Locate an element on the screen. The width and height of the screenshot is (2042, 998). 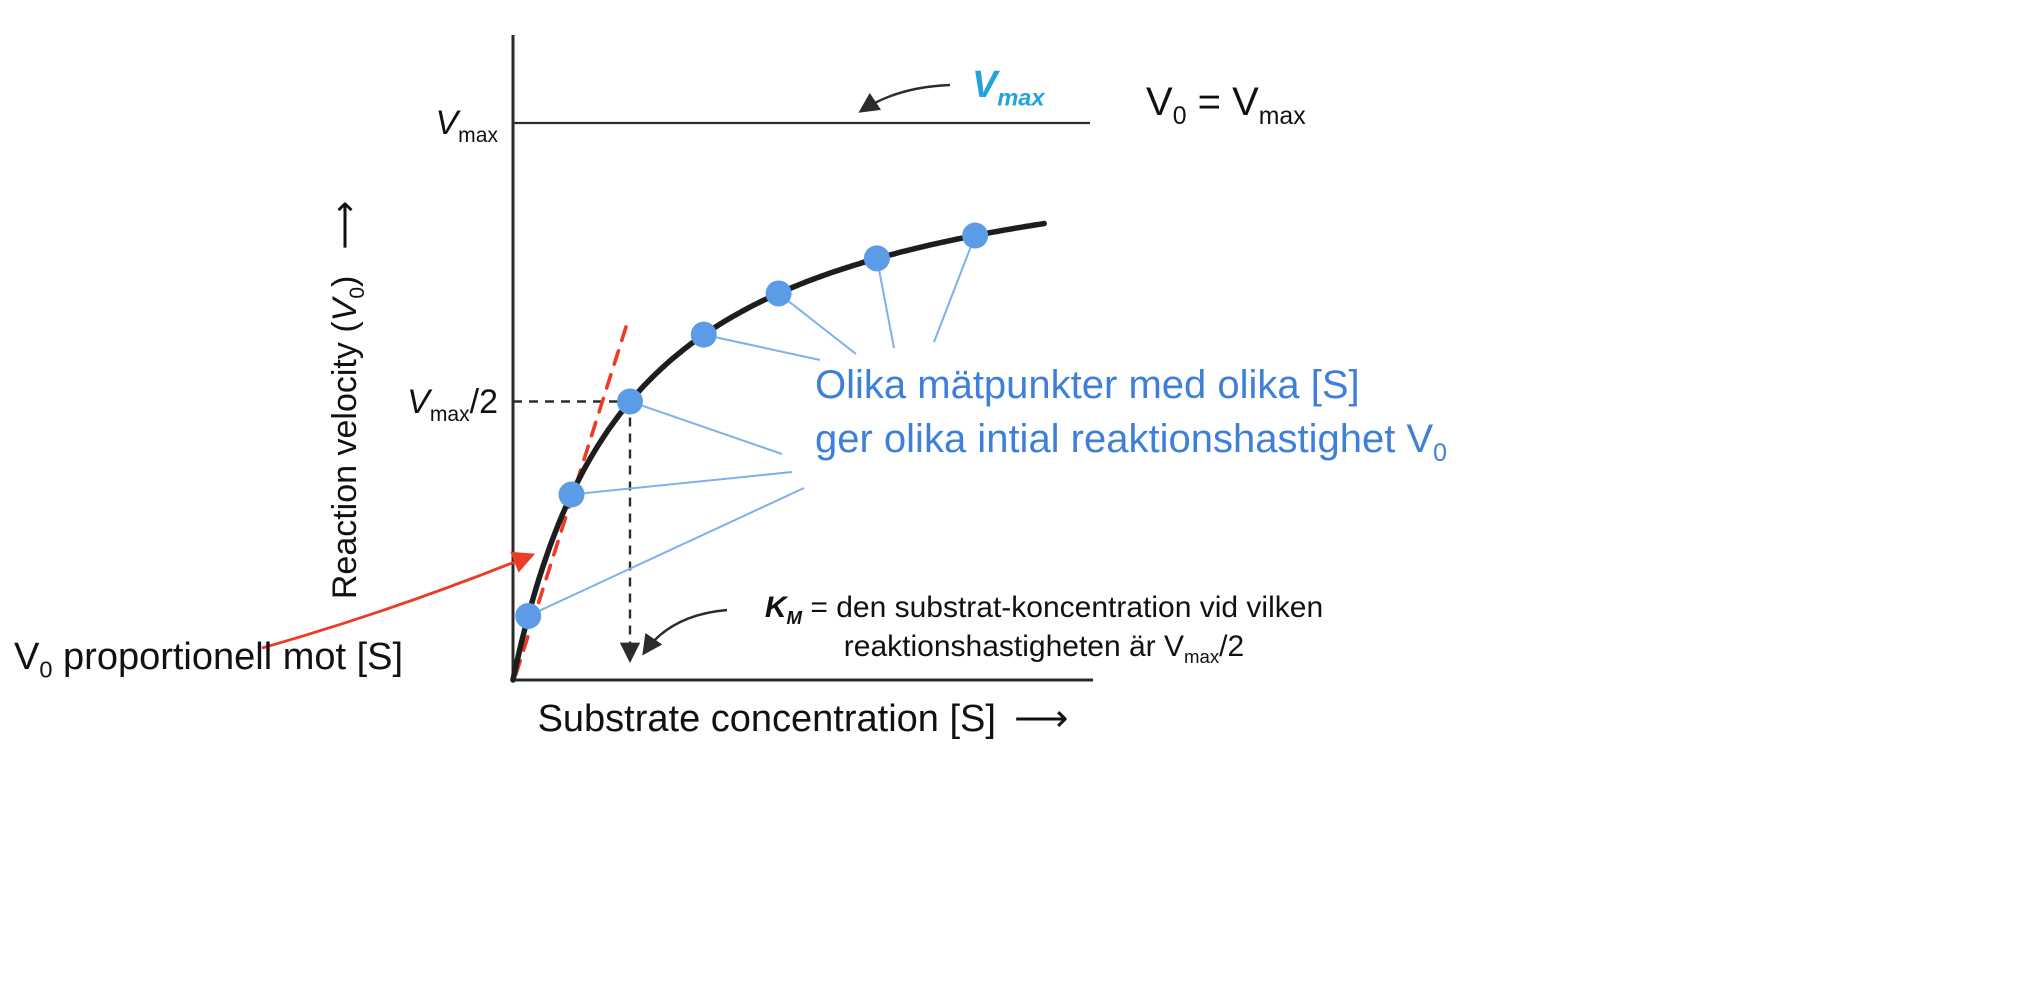
v0eq-b-sub: max is located at coordinates (1282, 116).